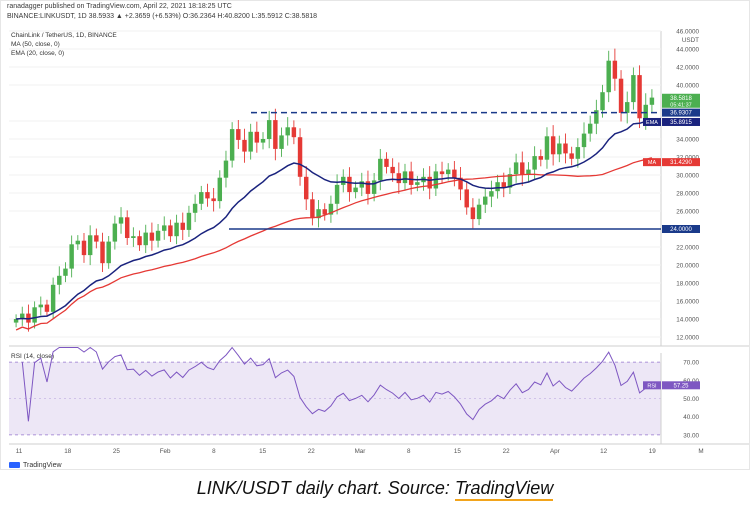 The width and height of the screenshot is (750, 509). Describe the element at coordinates (680, 105) in the screenshot. I see `price-label-countdown: 05:41:37` at that location.